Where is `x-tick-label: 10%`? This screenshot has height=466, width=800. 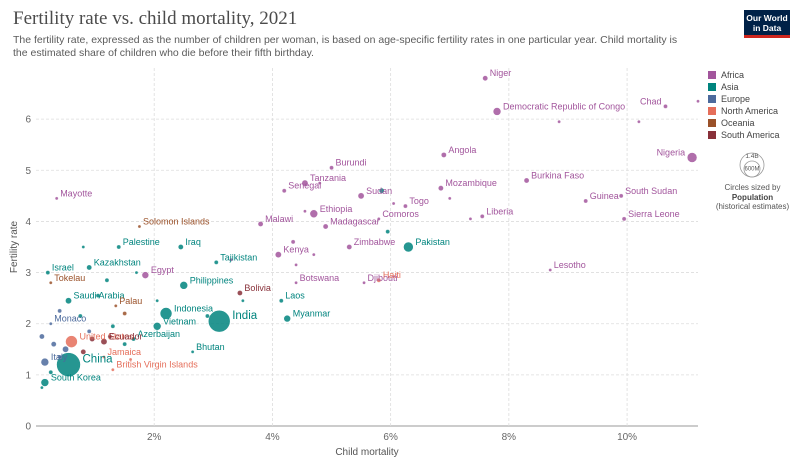 x-tick-label: 10% is located at coordinates (627, 437).